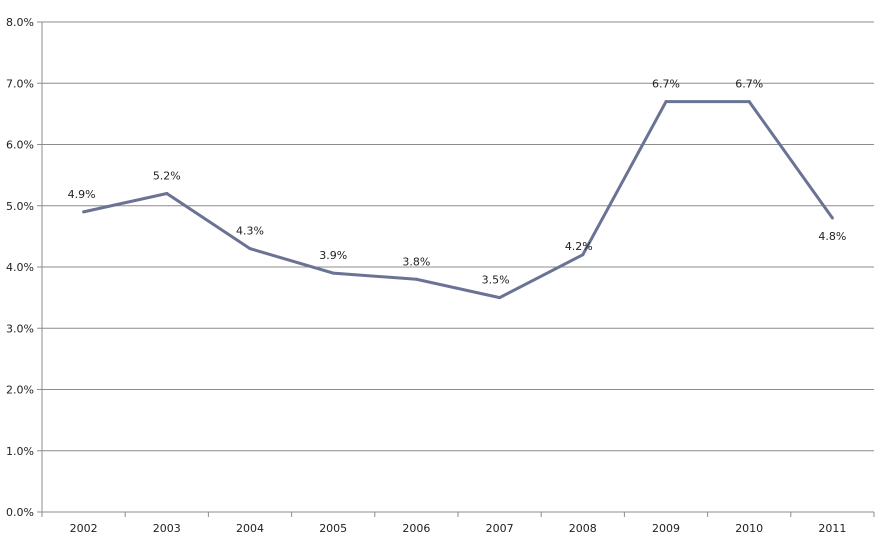 The image size is (896, 540). Describe the element at coordinates (496, 280) in the screenshot. I see `data-label: 3.5%` at that location.